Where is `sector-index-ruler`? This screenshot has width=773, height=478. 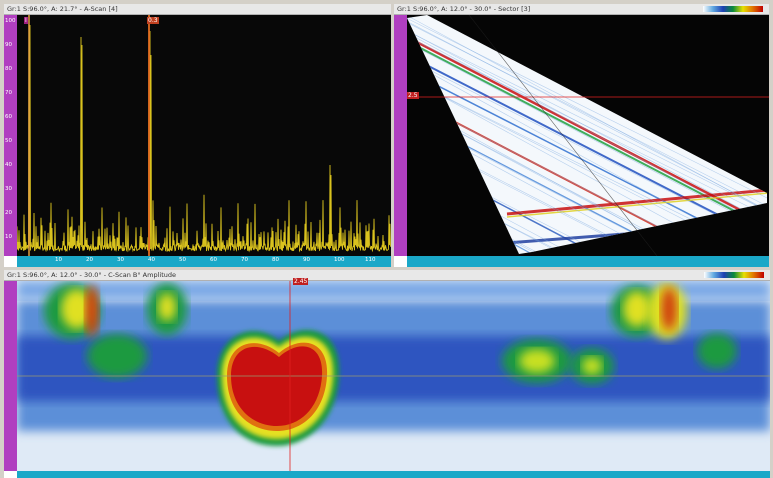
sector-index-ruler is located at coordinates (588, 261).